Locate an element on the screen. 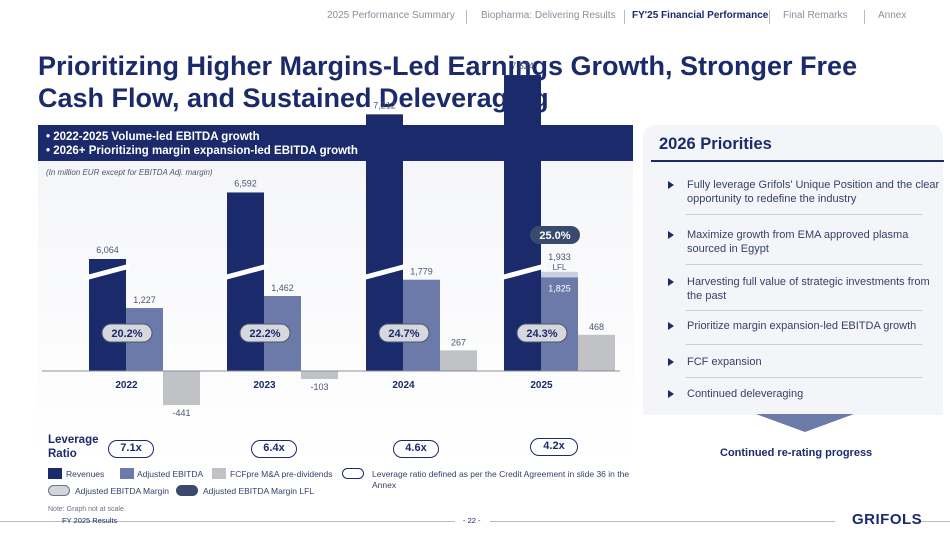  page-number: - 22 - is located at coordinates (472, 520).